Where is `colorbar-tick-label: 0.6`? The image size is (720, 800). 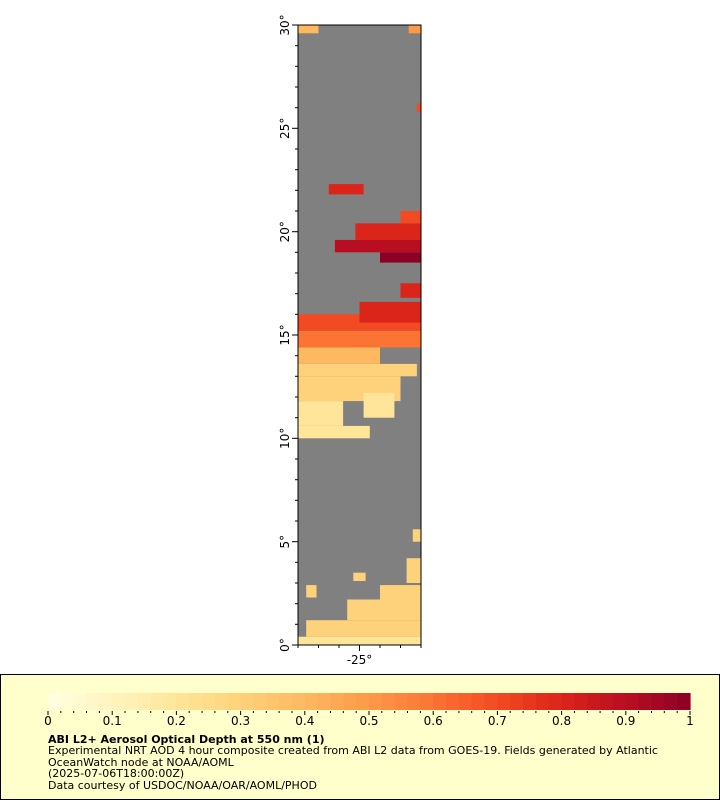
colorbar-tick-label: 0.6 is located at coordinates (433, 721).